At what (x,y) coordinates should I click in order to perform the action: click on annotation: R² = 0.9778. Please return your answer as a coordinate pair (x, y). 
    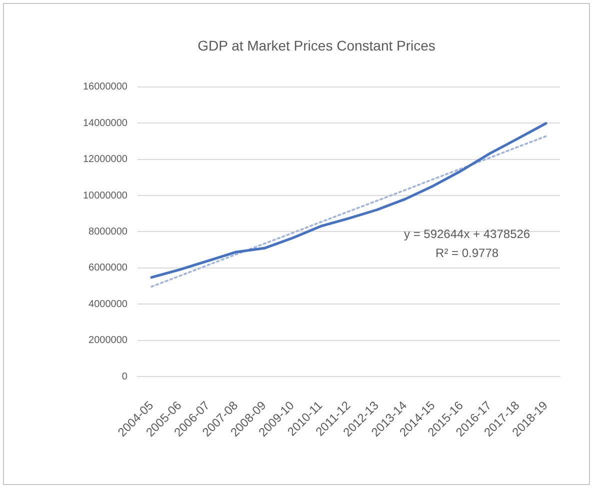
    Looking at the image, I should click on (467, 253).